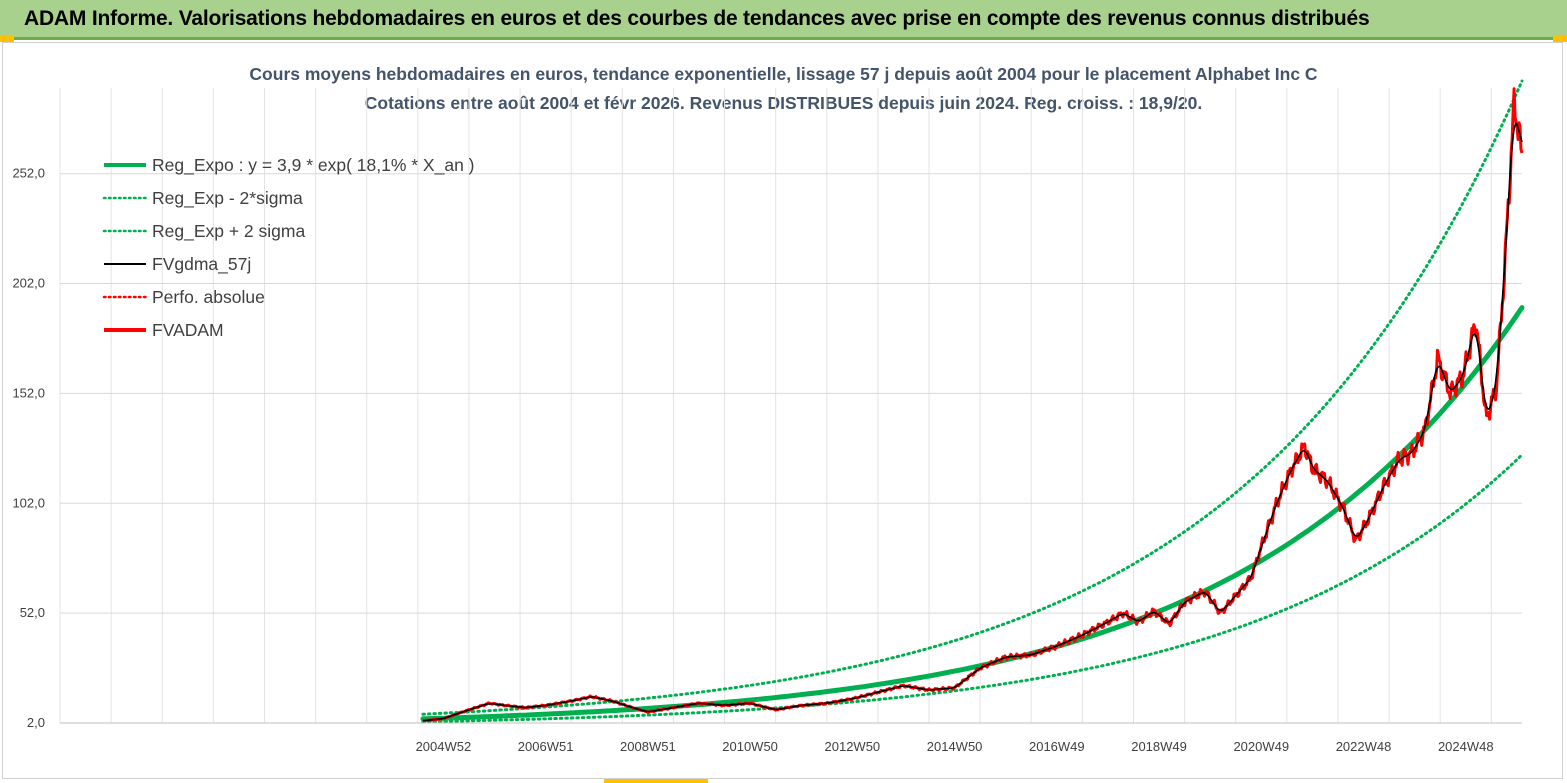 This screenshot has width=1567, height=783. I want to click on y-tick-label: 52,0, so click(32, 612).